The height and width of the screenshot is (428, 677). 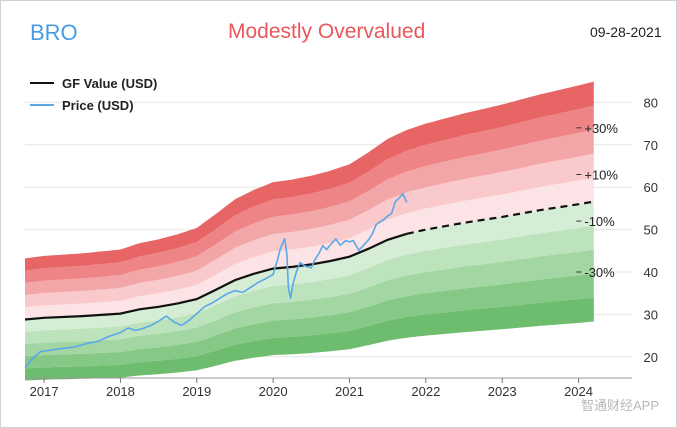 I want to click on x-tick-label-2017: 2017, so click(x=44, y=391).